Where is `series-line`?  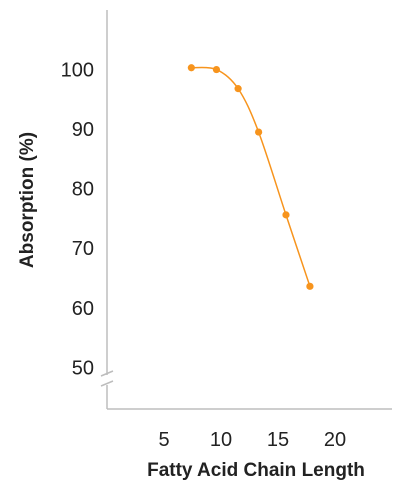 series-line is located at coordinates (251, 176).